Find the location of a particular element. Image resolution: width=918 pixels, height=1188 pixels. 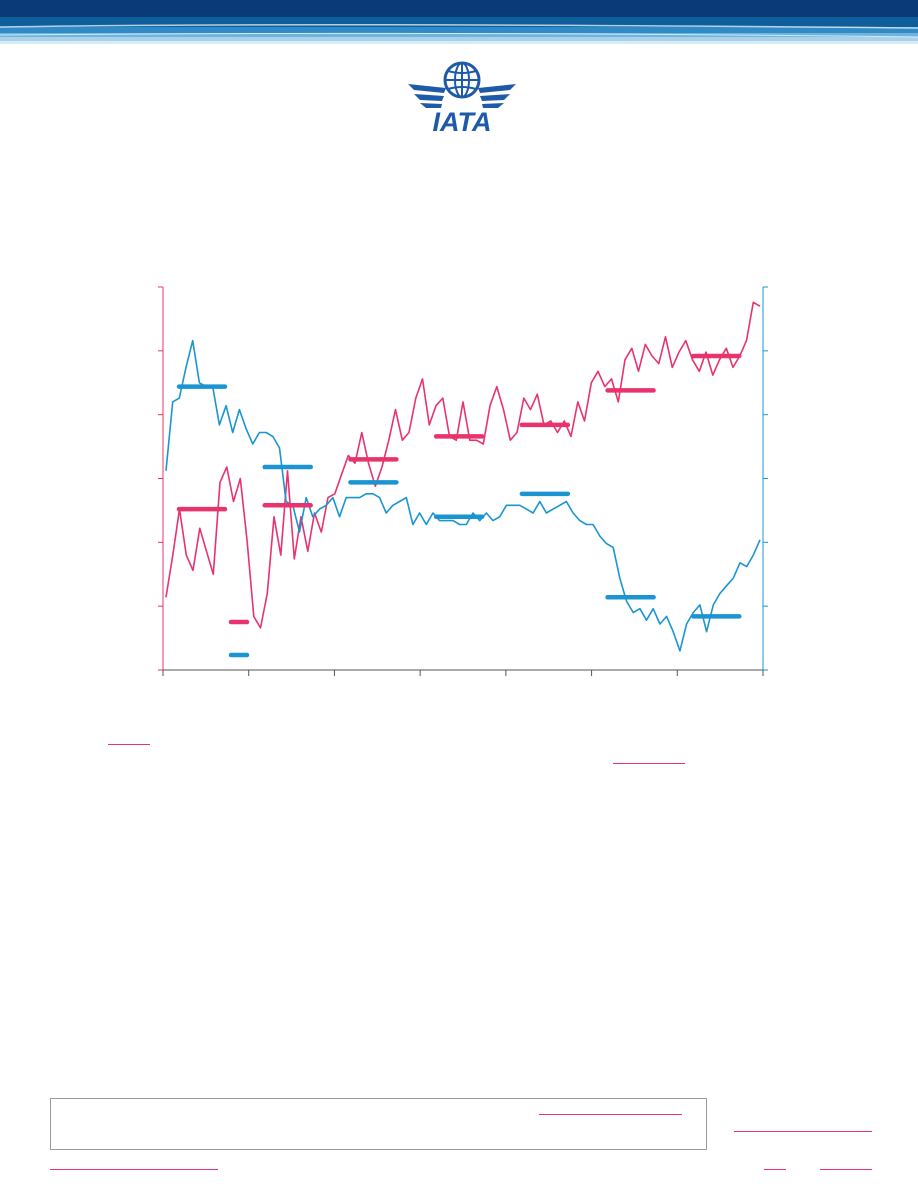

wings-icon is located at coordinates (462, 96).